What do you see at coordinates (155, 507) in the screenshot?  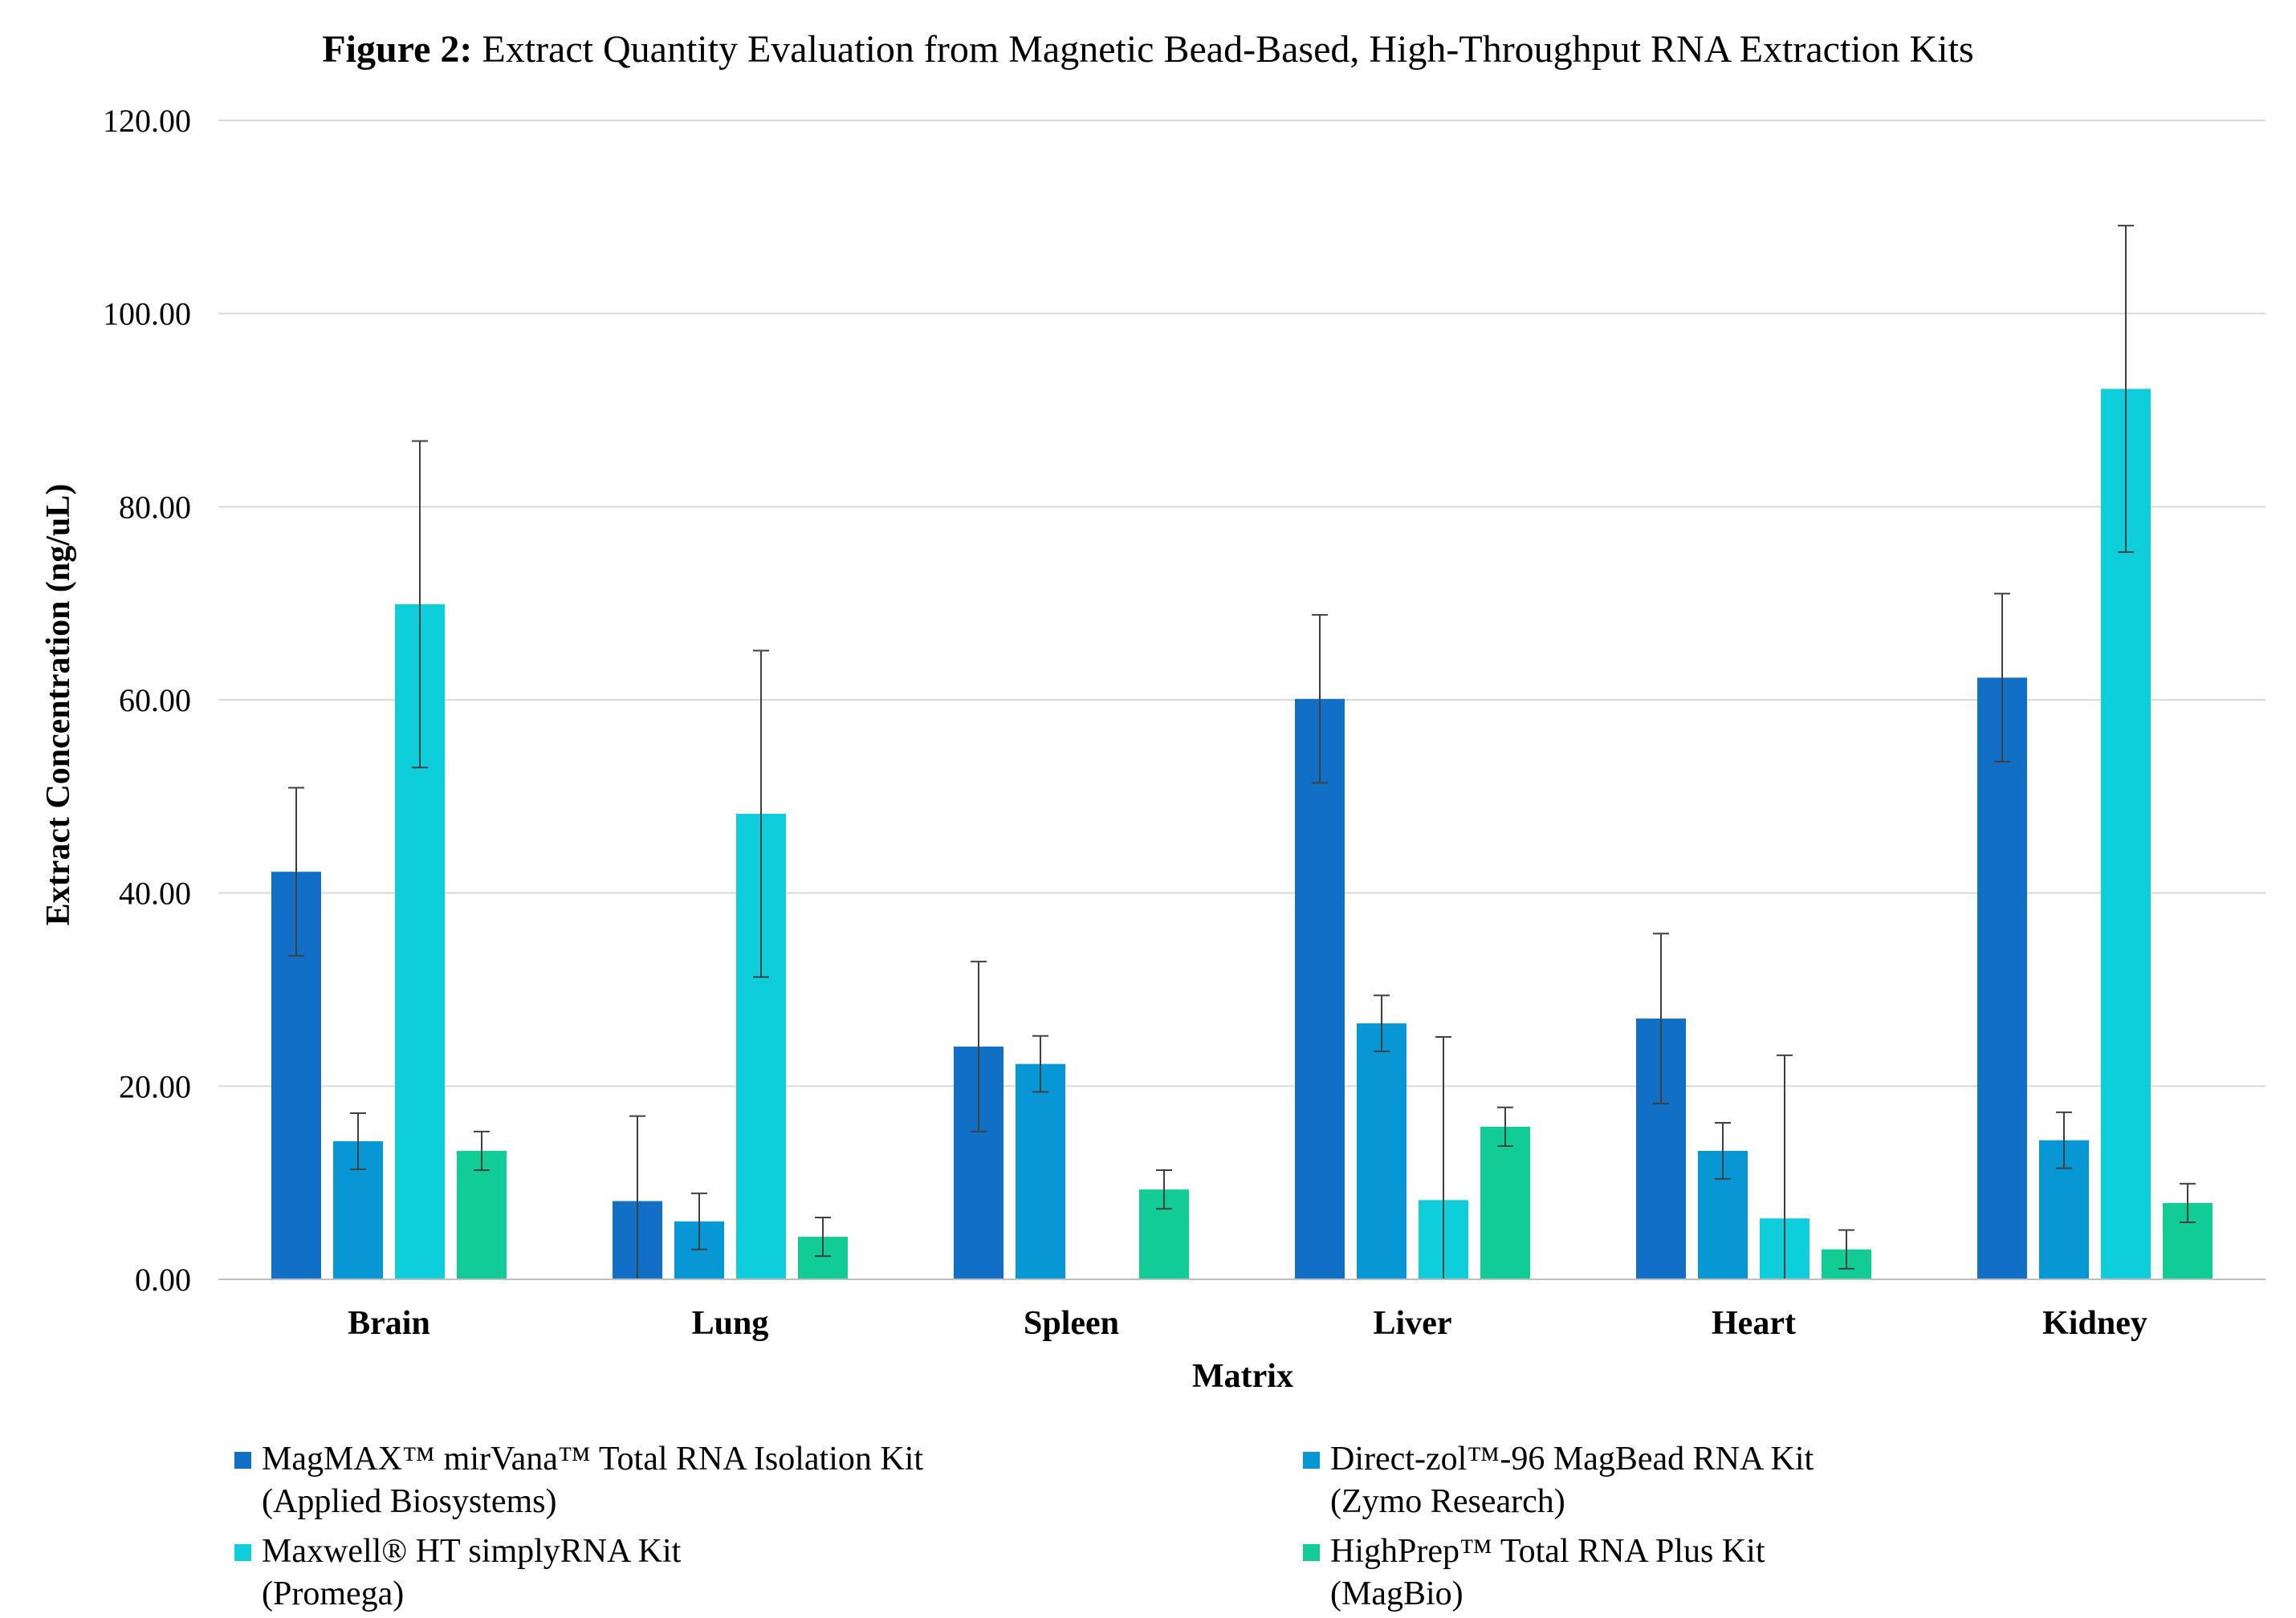 I see `y-tick-label: 80.00` at bounding box center [155, 507].